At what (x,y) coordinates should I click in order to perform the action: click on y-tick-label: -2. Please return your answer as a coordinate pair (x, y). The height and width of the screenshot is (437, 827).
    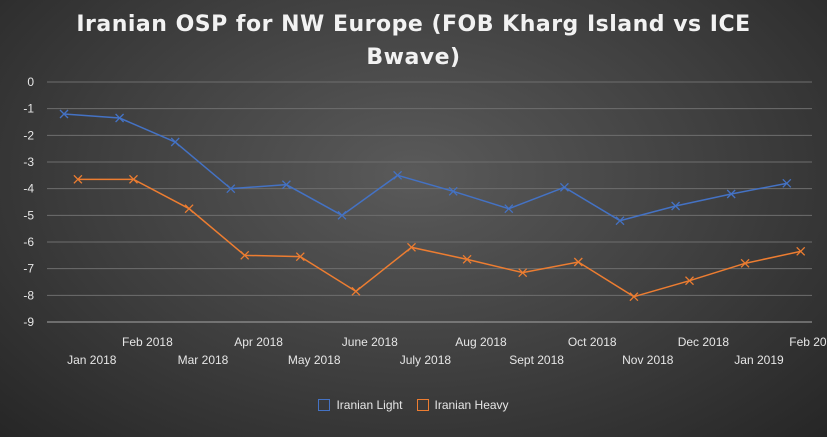
    Looking at the image, I should click on (28, 135).